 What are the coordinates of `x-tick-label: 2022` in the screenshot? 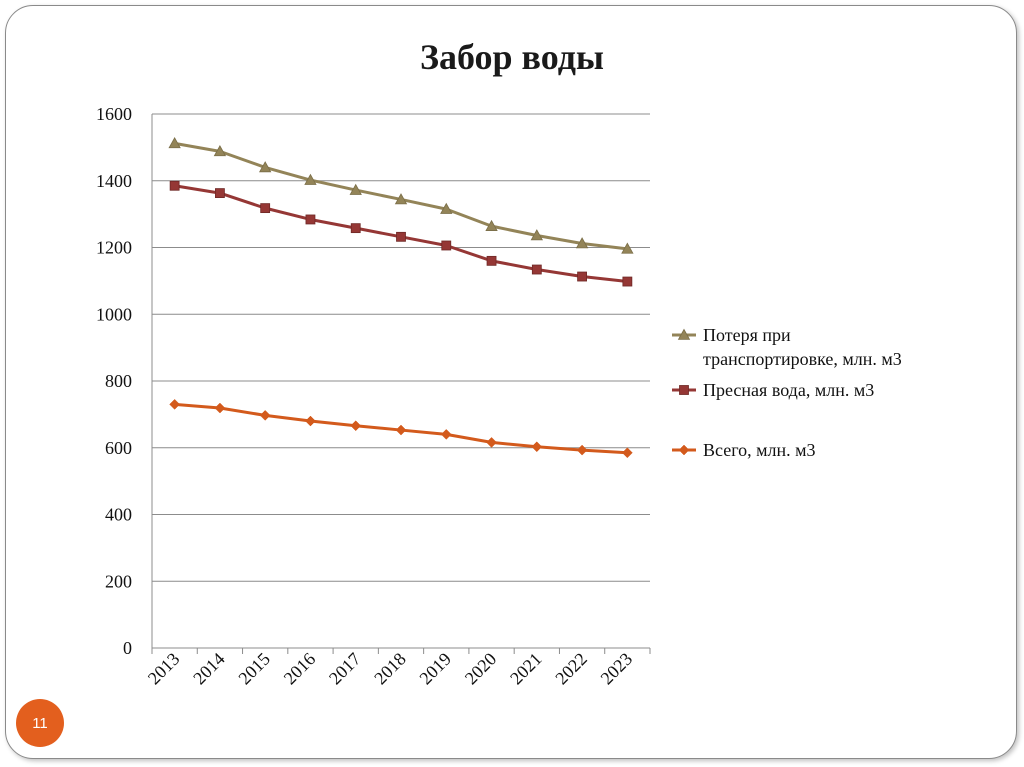 It's located at (571, 669).